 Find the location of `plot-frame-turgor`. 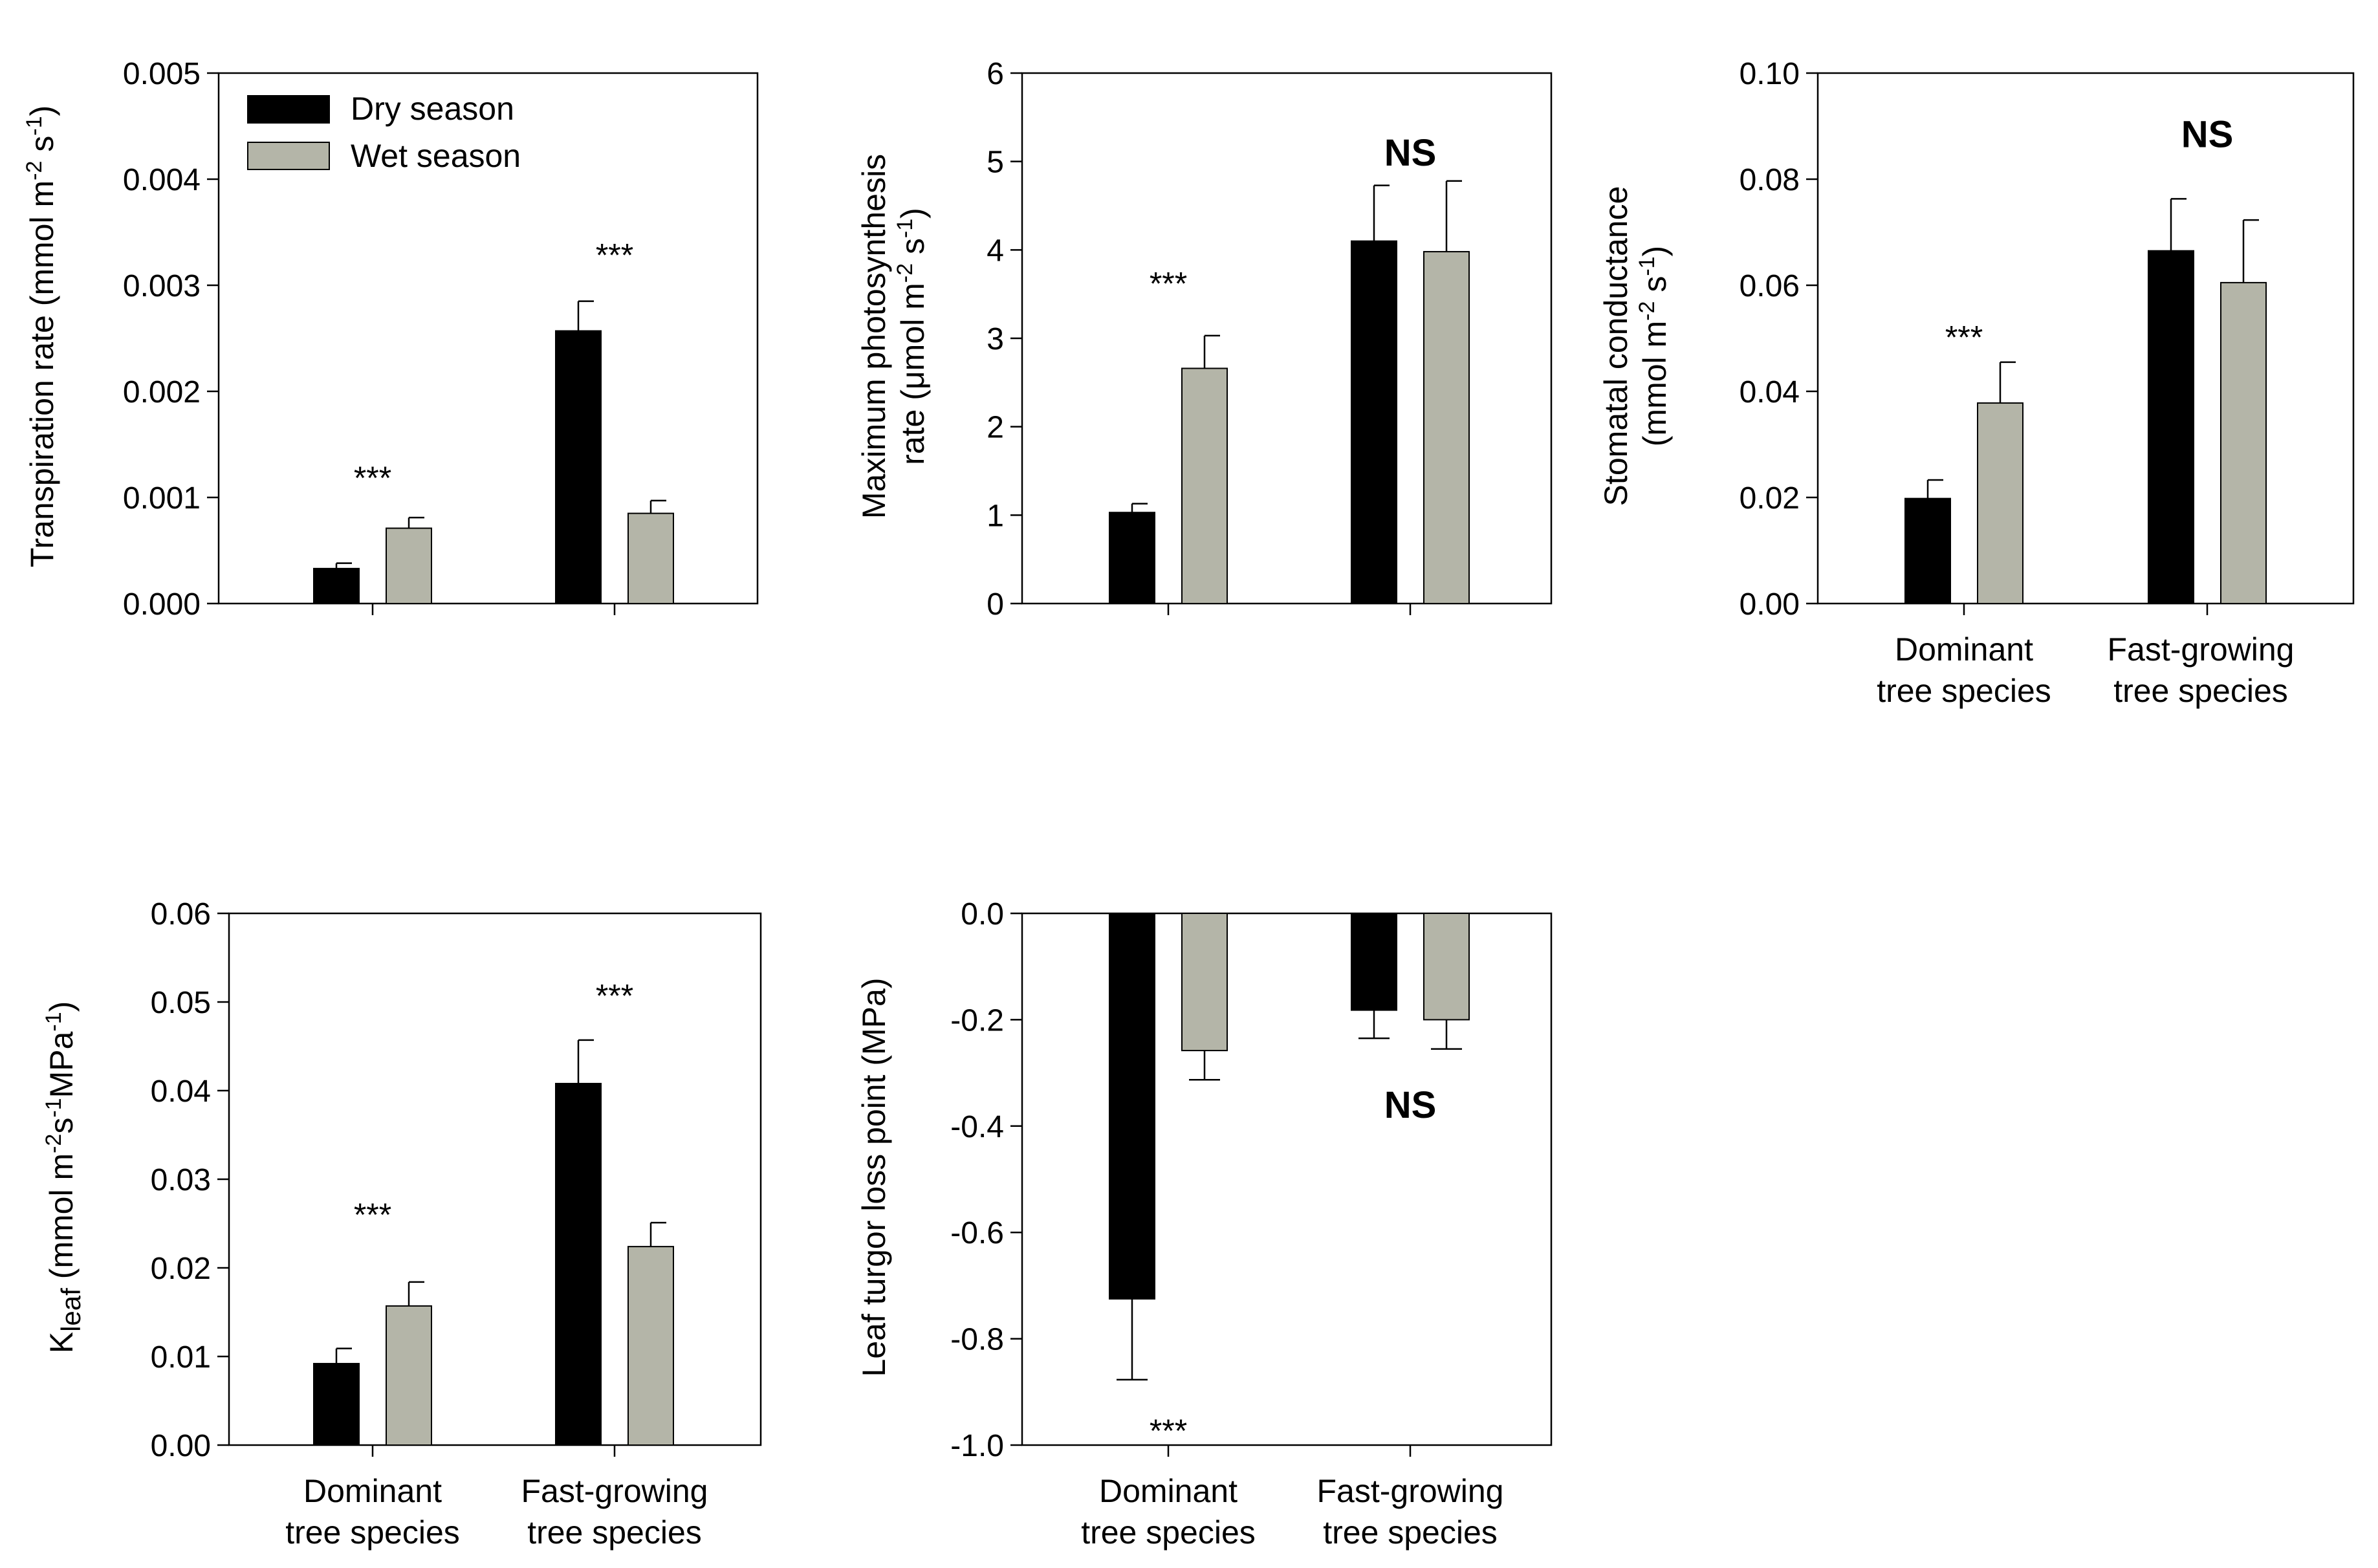

plot-frame-turgor is located at coordinates (1287, 1179).